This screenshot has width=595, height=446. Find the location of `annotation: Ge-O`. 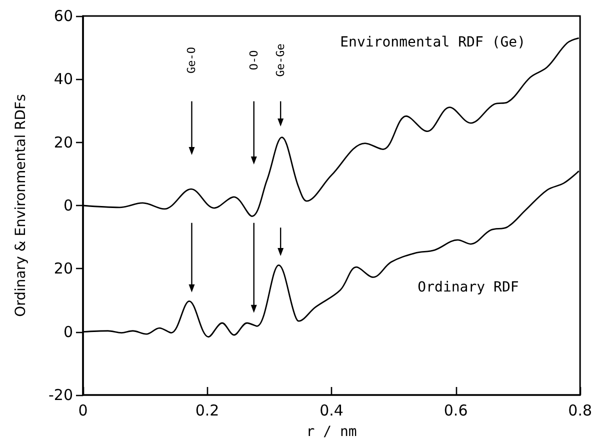

annotation: Ge-O is located at coordinates (191, 60).